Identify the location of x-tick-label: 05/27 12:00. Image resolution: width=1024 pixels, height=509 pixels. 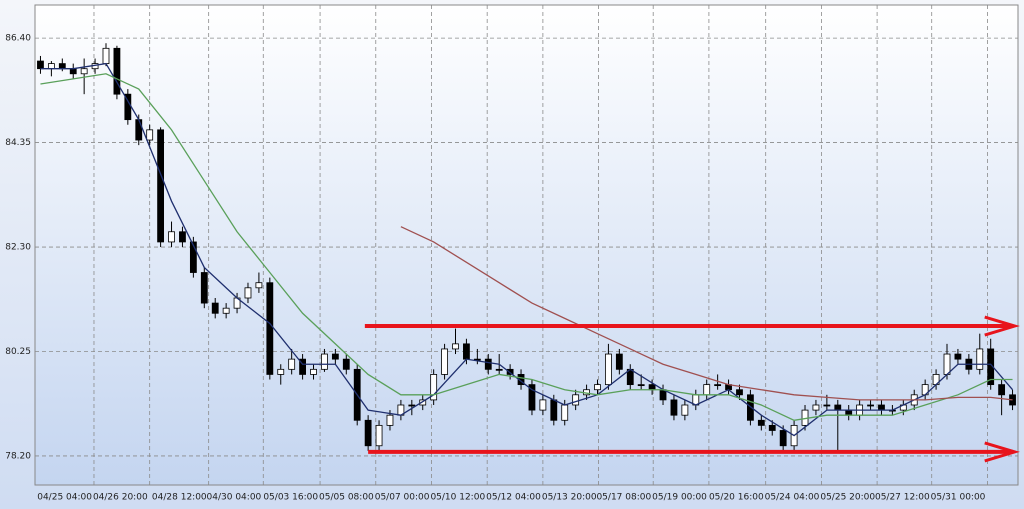
(902, 498).